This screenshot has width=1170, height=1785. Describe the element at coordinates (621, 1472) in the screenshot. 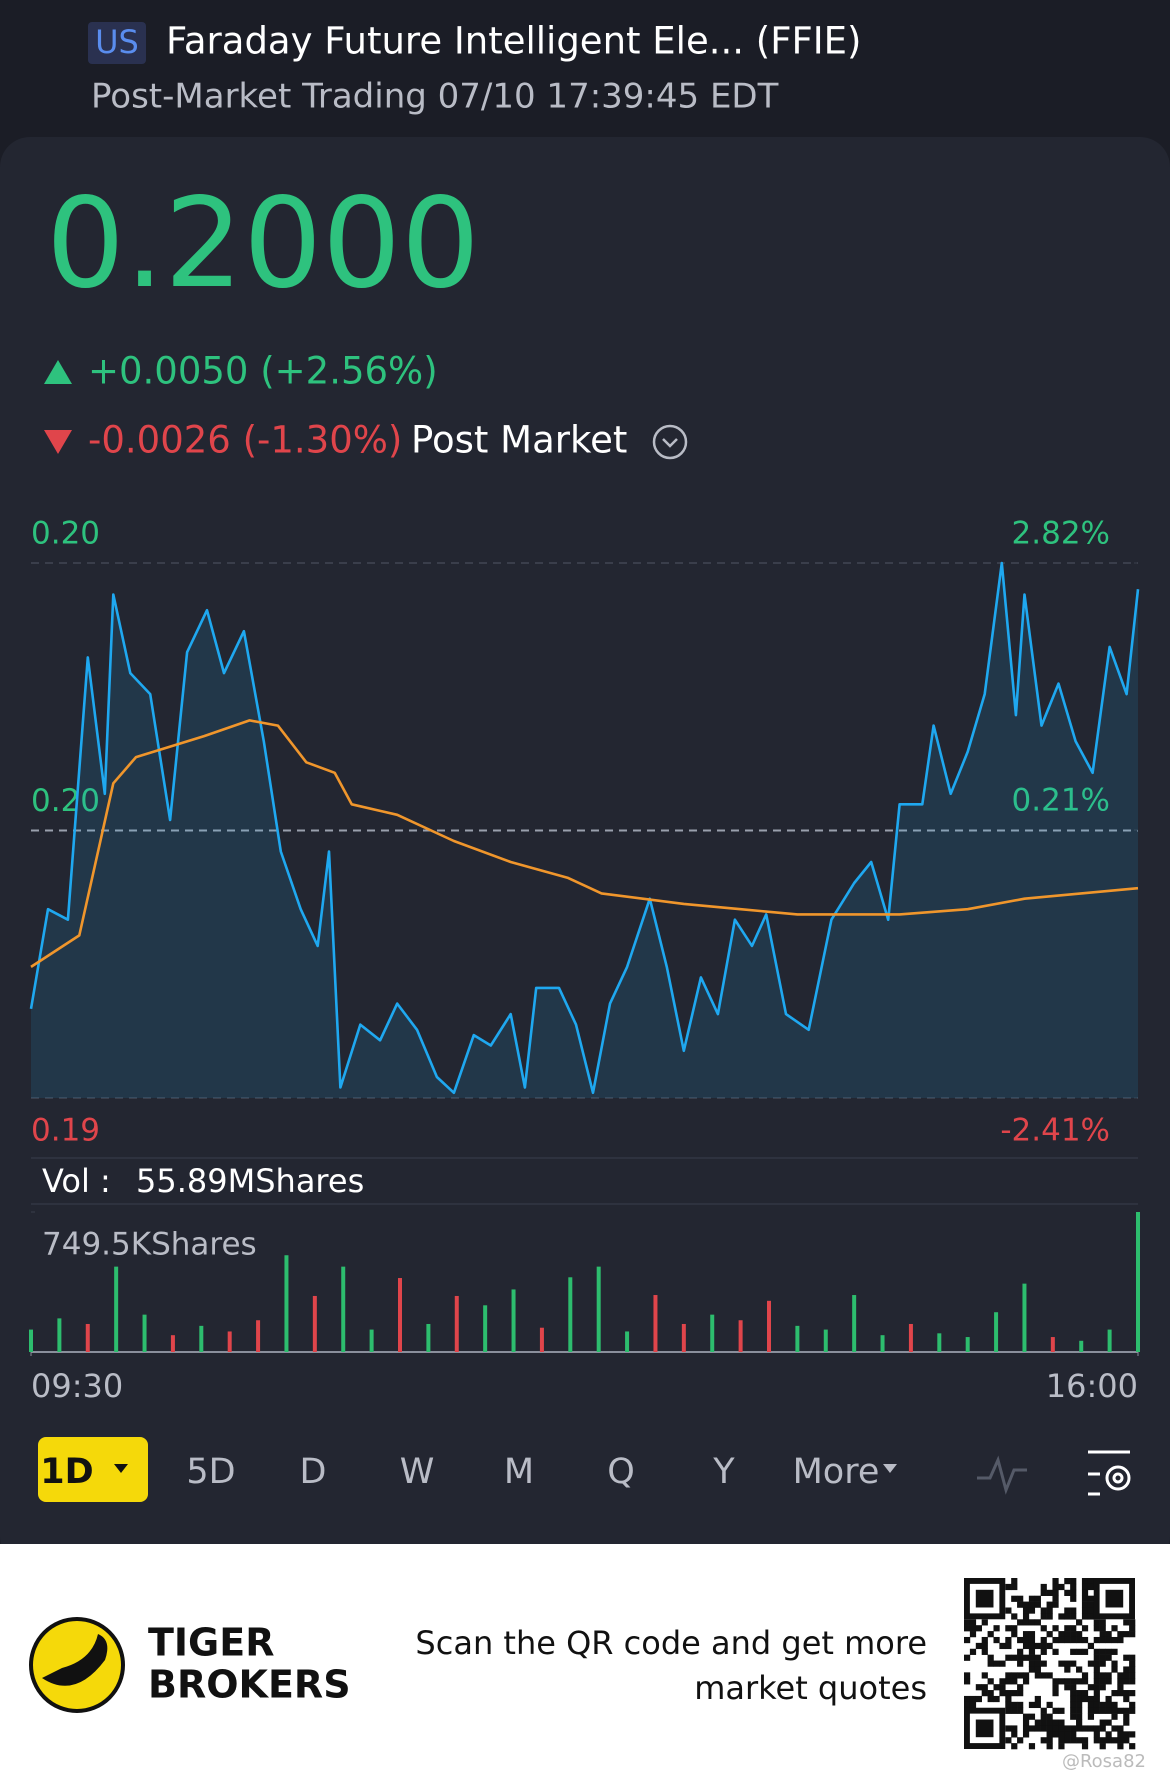

I see `period-tab: Q` at that location.